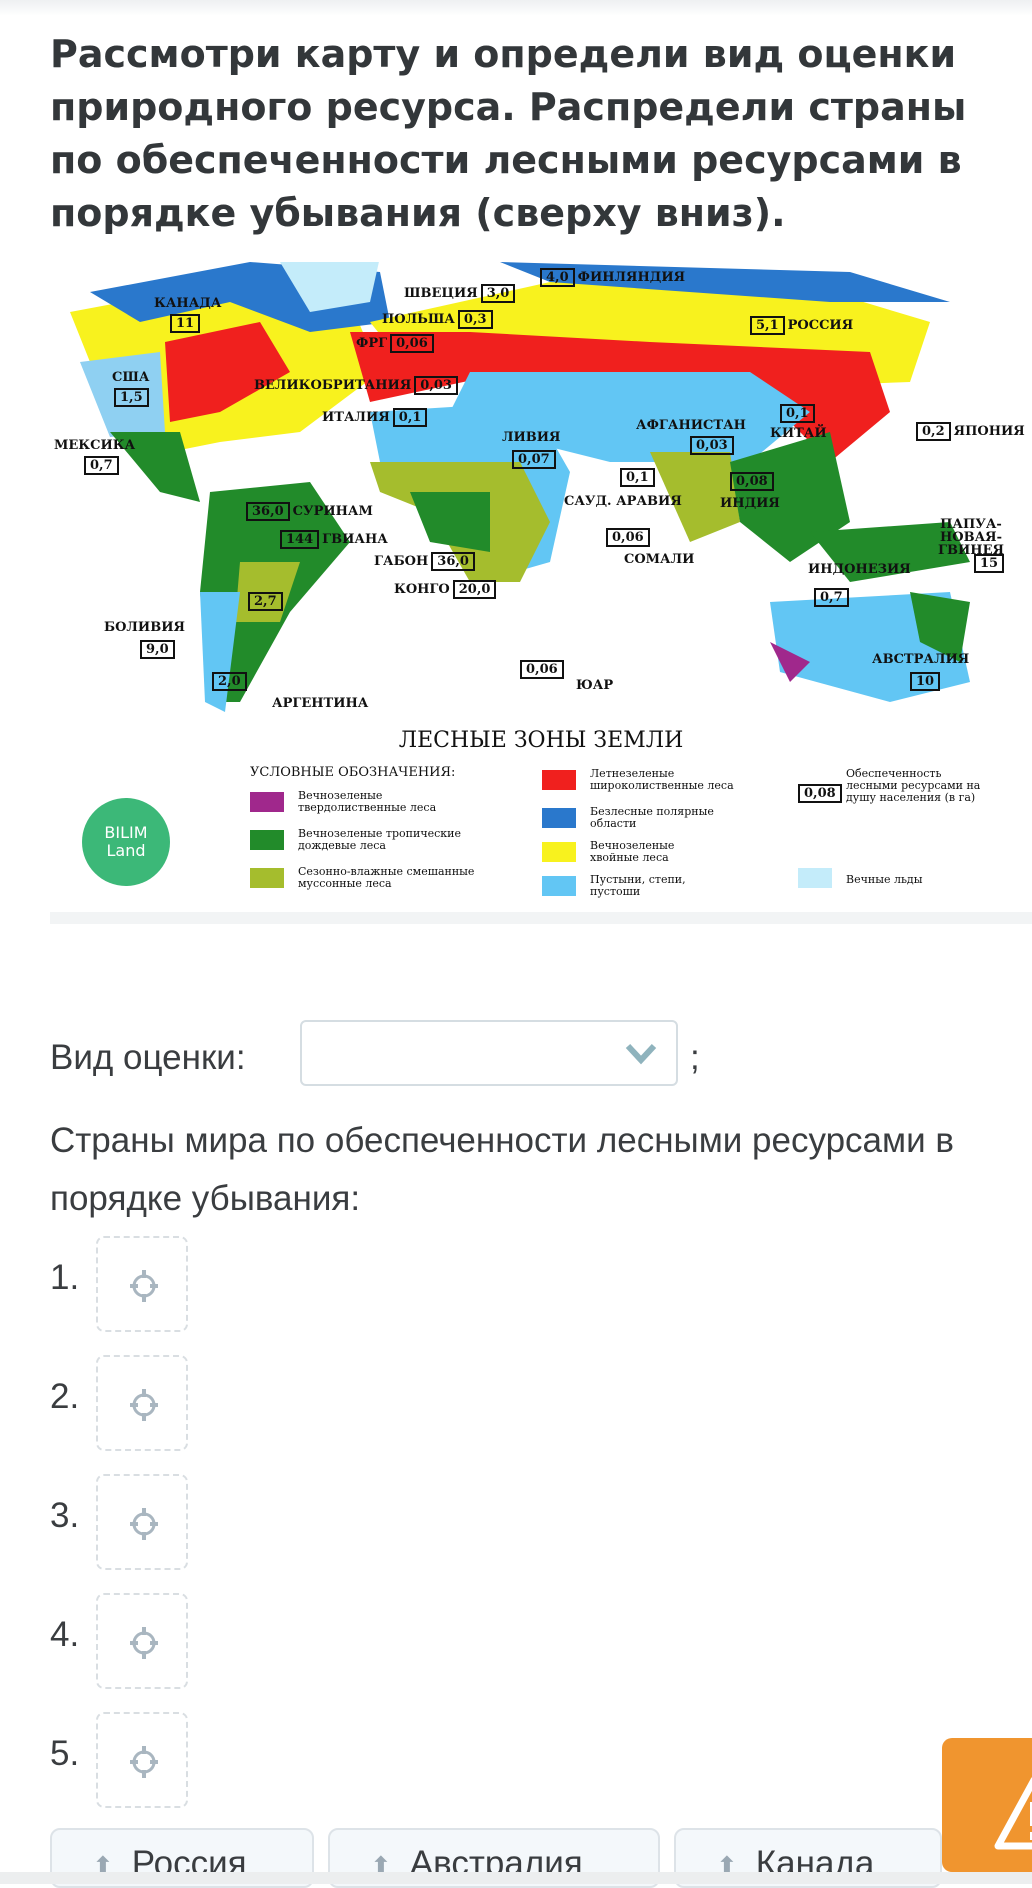  What do you see at coordinates (353, 772) in the screenshot?
I see `legend-heading: УСЛОВНЫЕ ОБОЗНАЧЕНИЯ:` at bounding box center [353, 772].